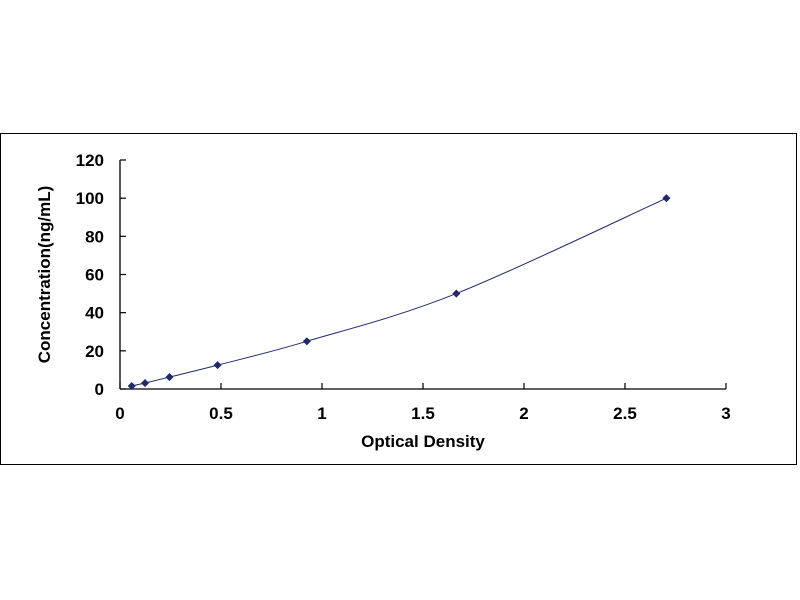 The image size is (800, 600). Describe the element at coordinates (523, 413) in the screenshot. I see `x-tick-label: 2` at that location.